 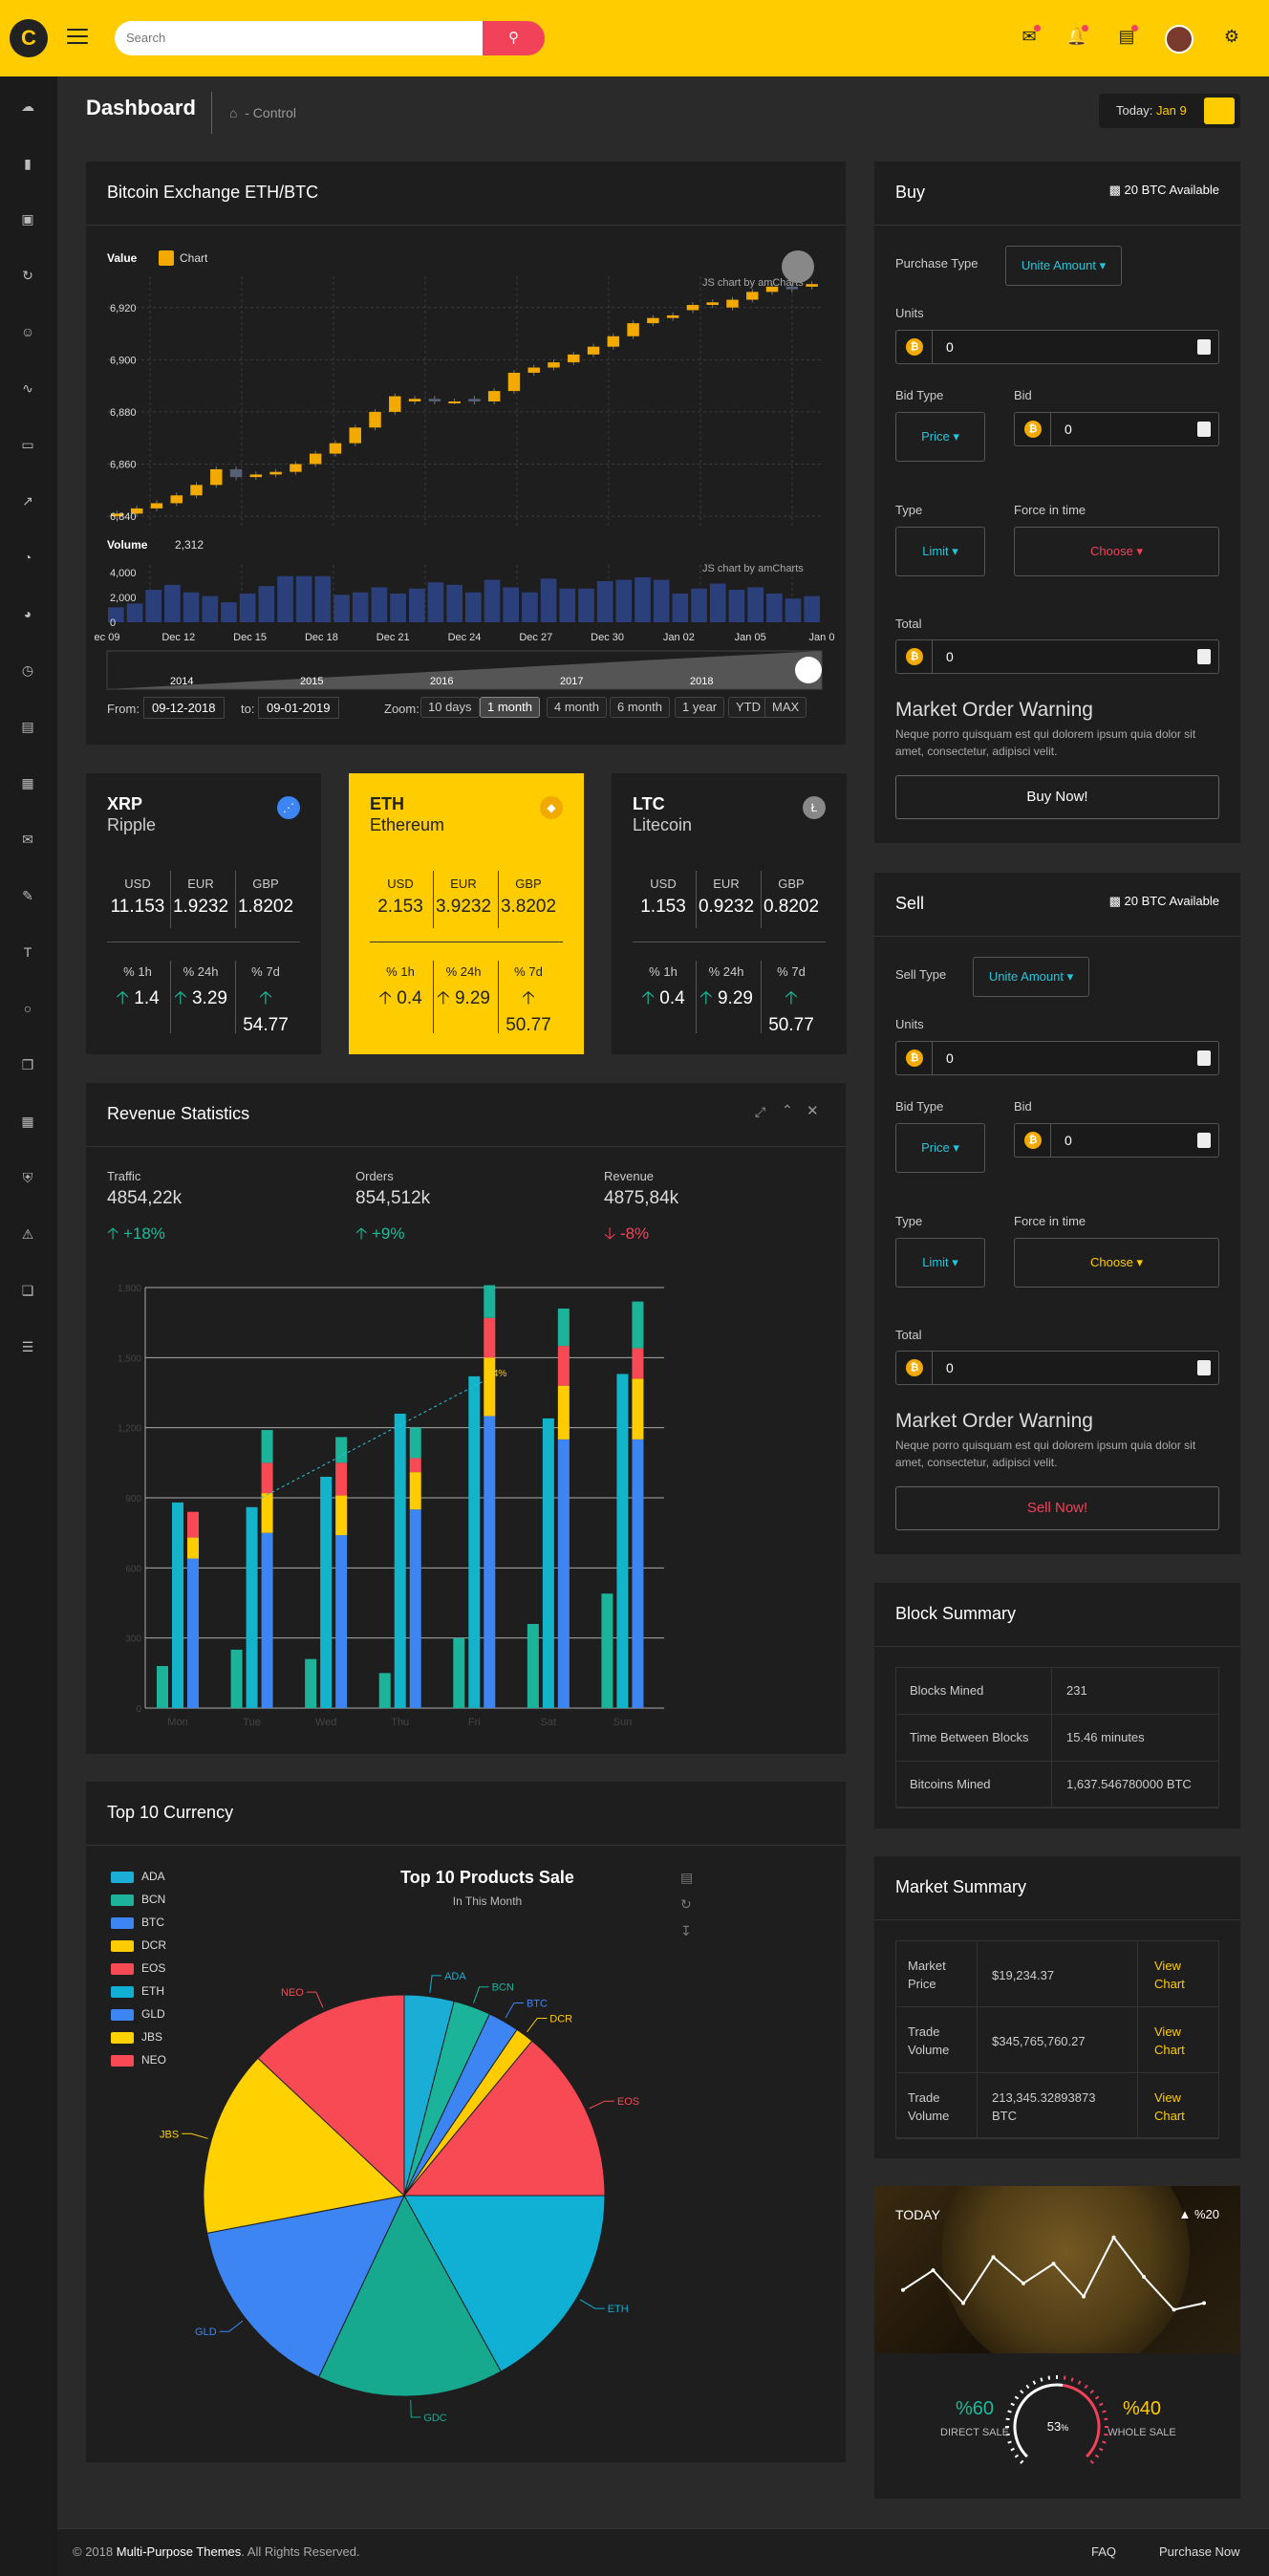 I want to click on zoom-button: 4 month, so click(x=577, y=707).